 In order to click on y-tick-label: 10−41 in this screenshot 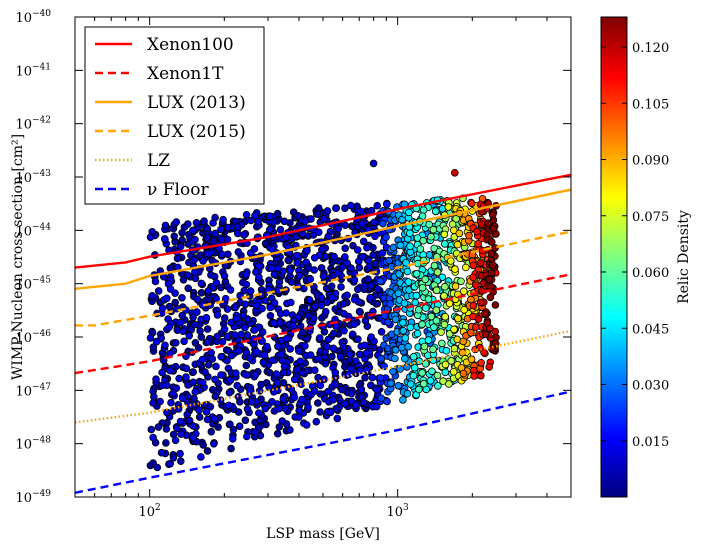, I will do `click(33, 70)`.